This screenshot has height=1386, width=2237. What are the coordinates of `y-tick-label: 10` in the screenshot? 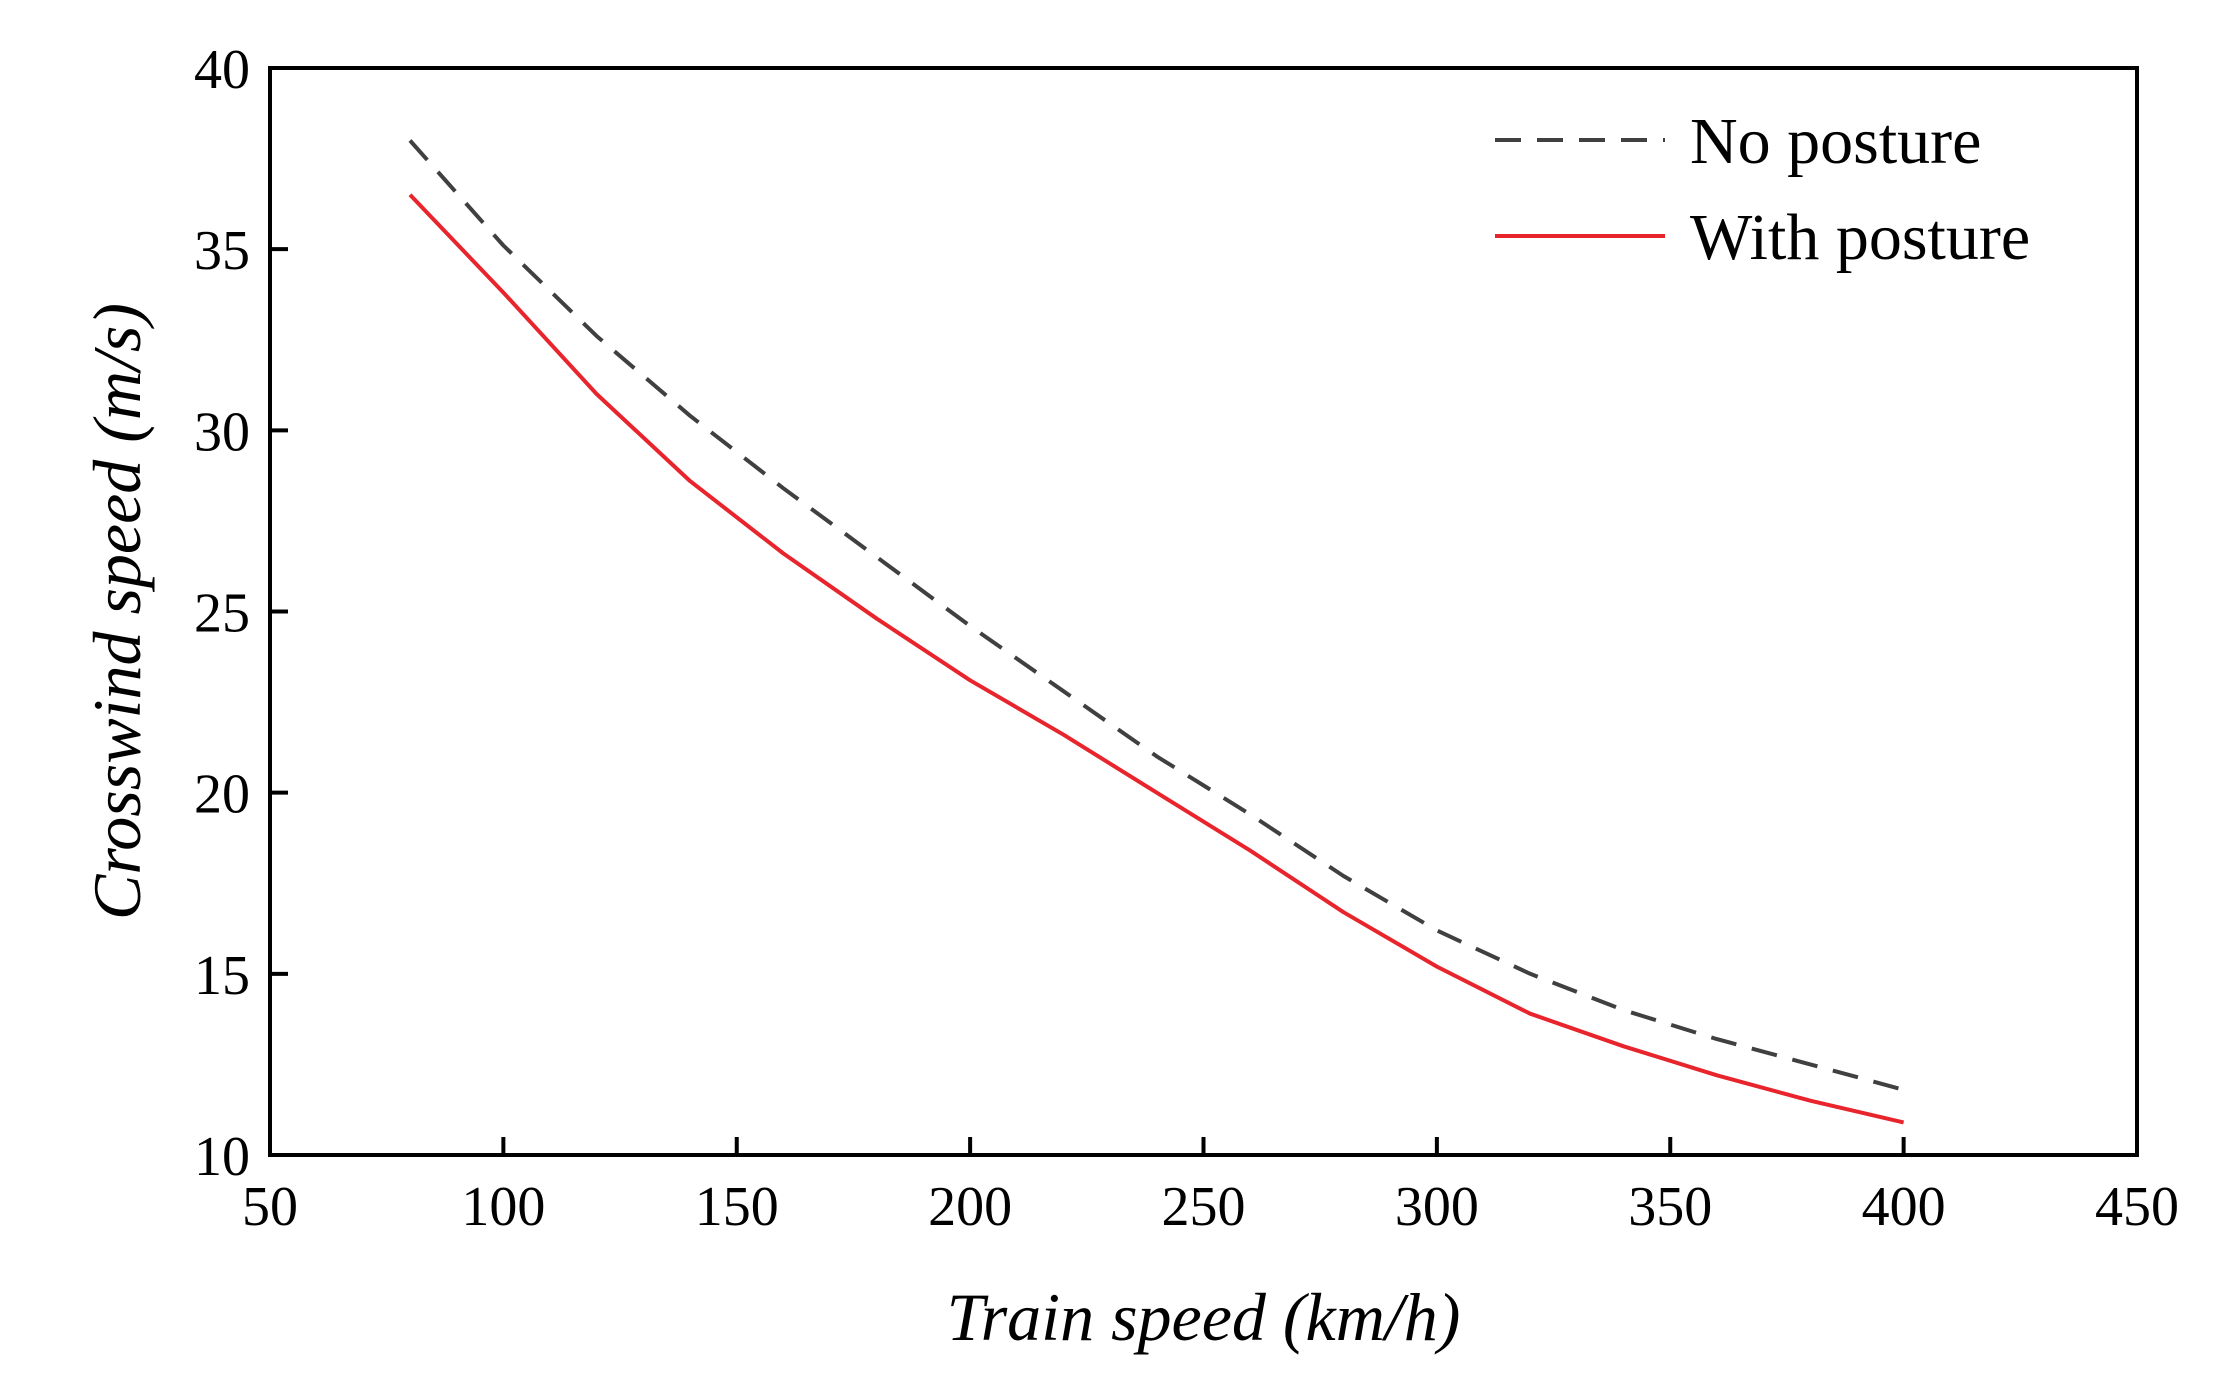 It's located at (222, 1157).